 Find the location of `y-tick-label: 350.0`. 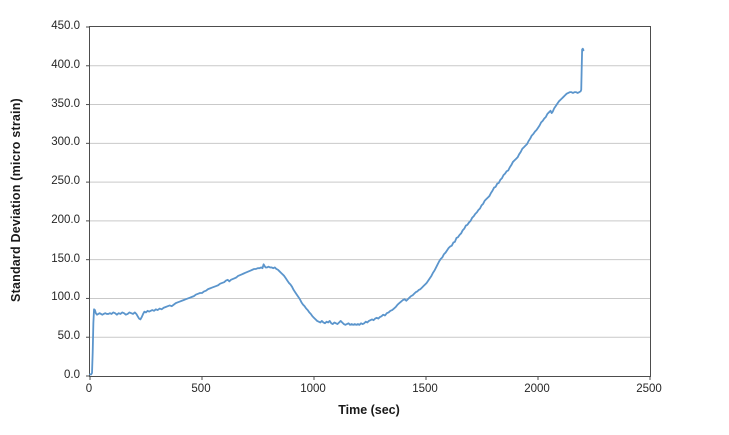

y-tick-label: 350.0 is located at coordinates (65, 103).